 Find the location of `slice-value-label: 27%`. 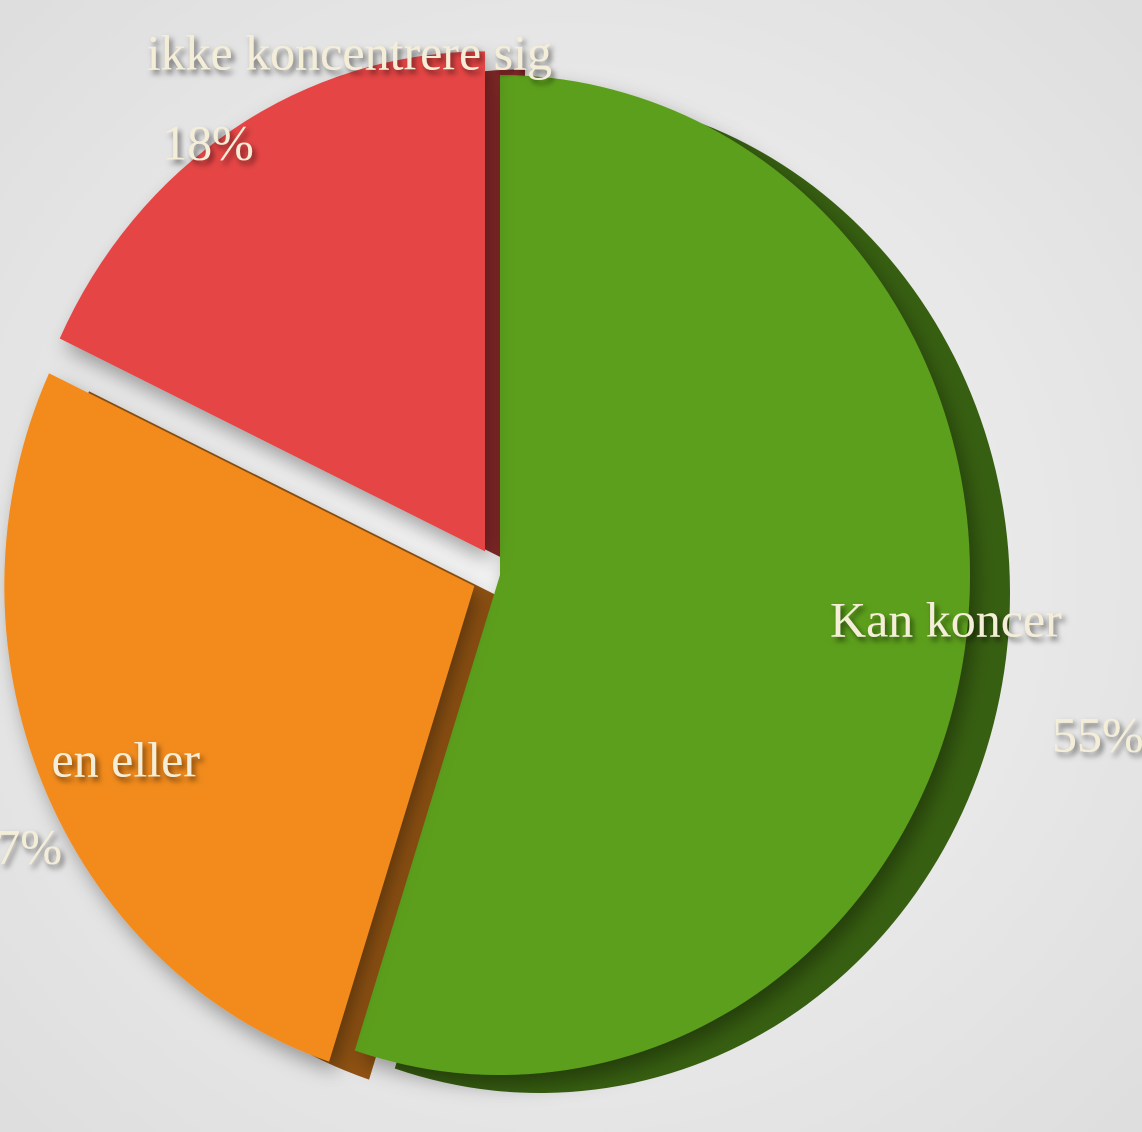

slice-value-label: 27% is located at coordinates (31, 846).